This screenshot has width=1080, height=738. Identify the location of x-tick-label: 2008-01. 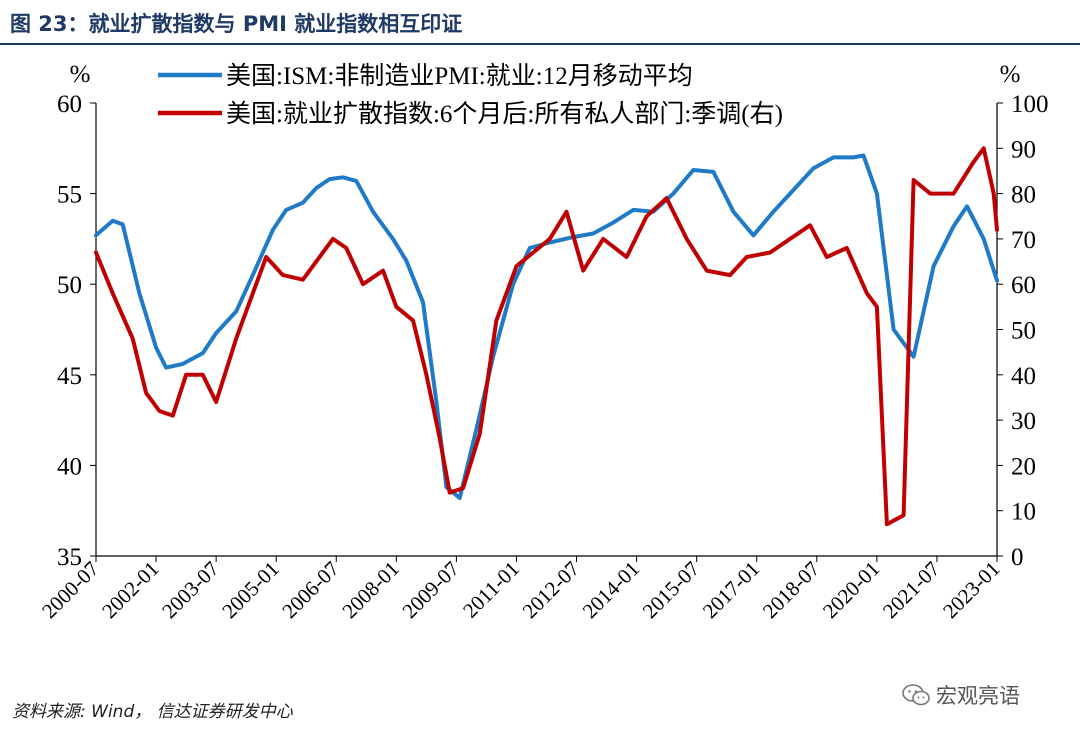
(370, 590).